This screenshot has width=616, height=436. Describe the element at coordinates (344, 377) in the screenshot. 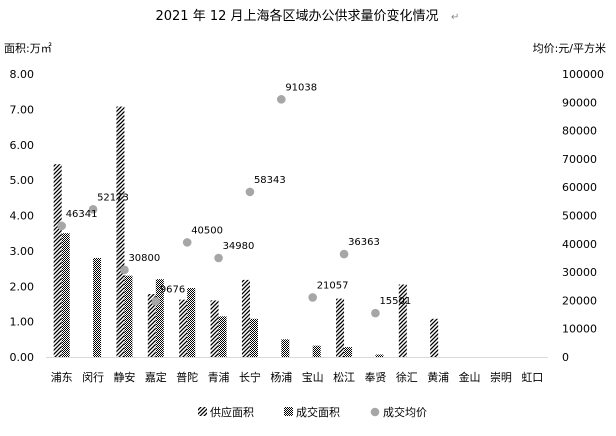

I see `x-tick-label: 松江` at that location.